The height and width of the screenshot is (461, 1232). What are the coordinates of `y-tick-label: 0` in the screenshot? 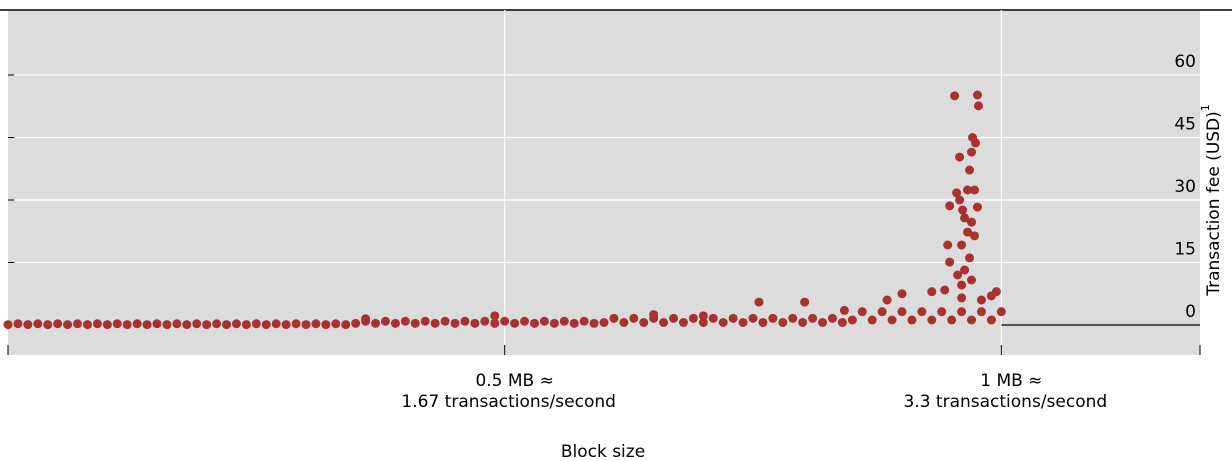 It's located at (1190, 312).